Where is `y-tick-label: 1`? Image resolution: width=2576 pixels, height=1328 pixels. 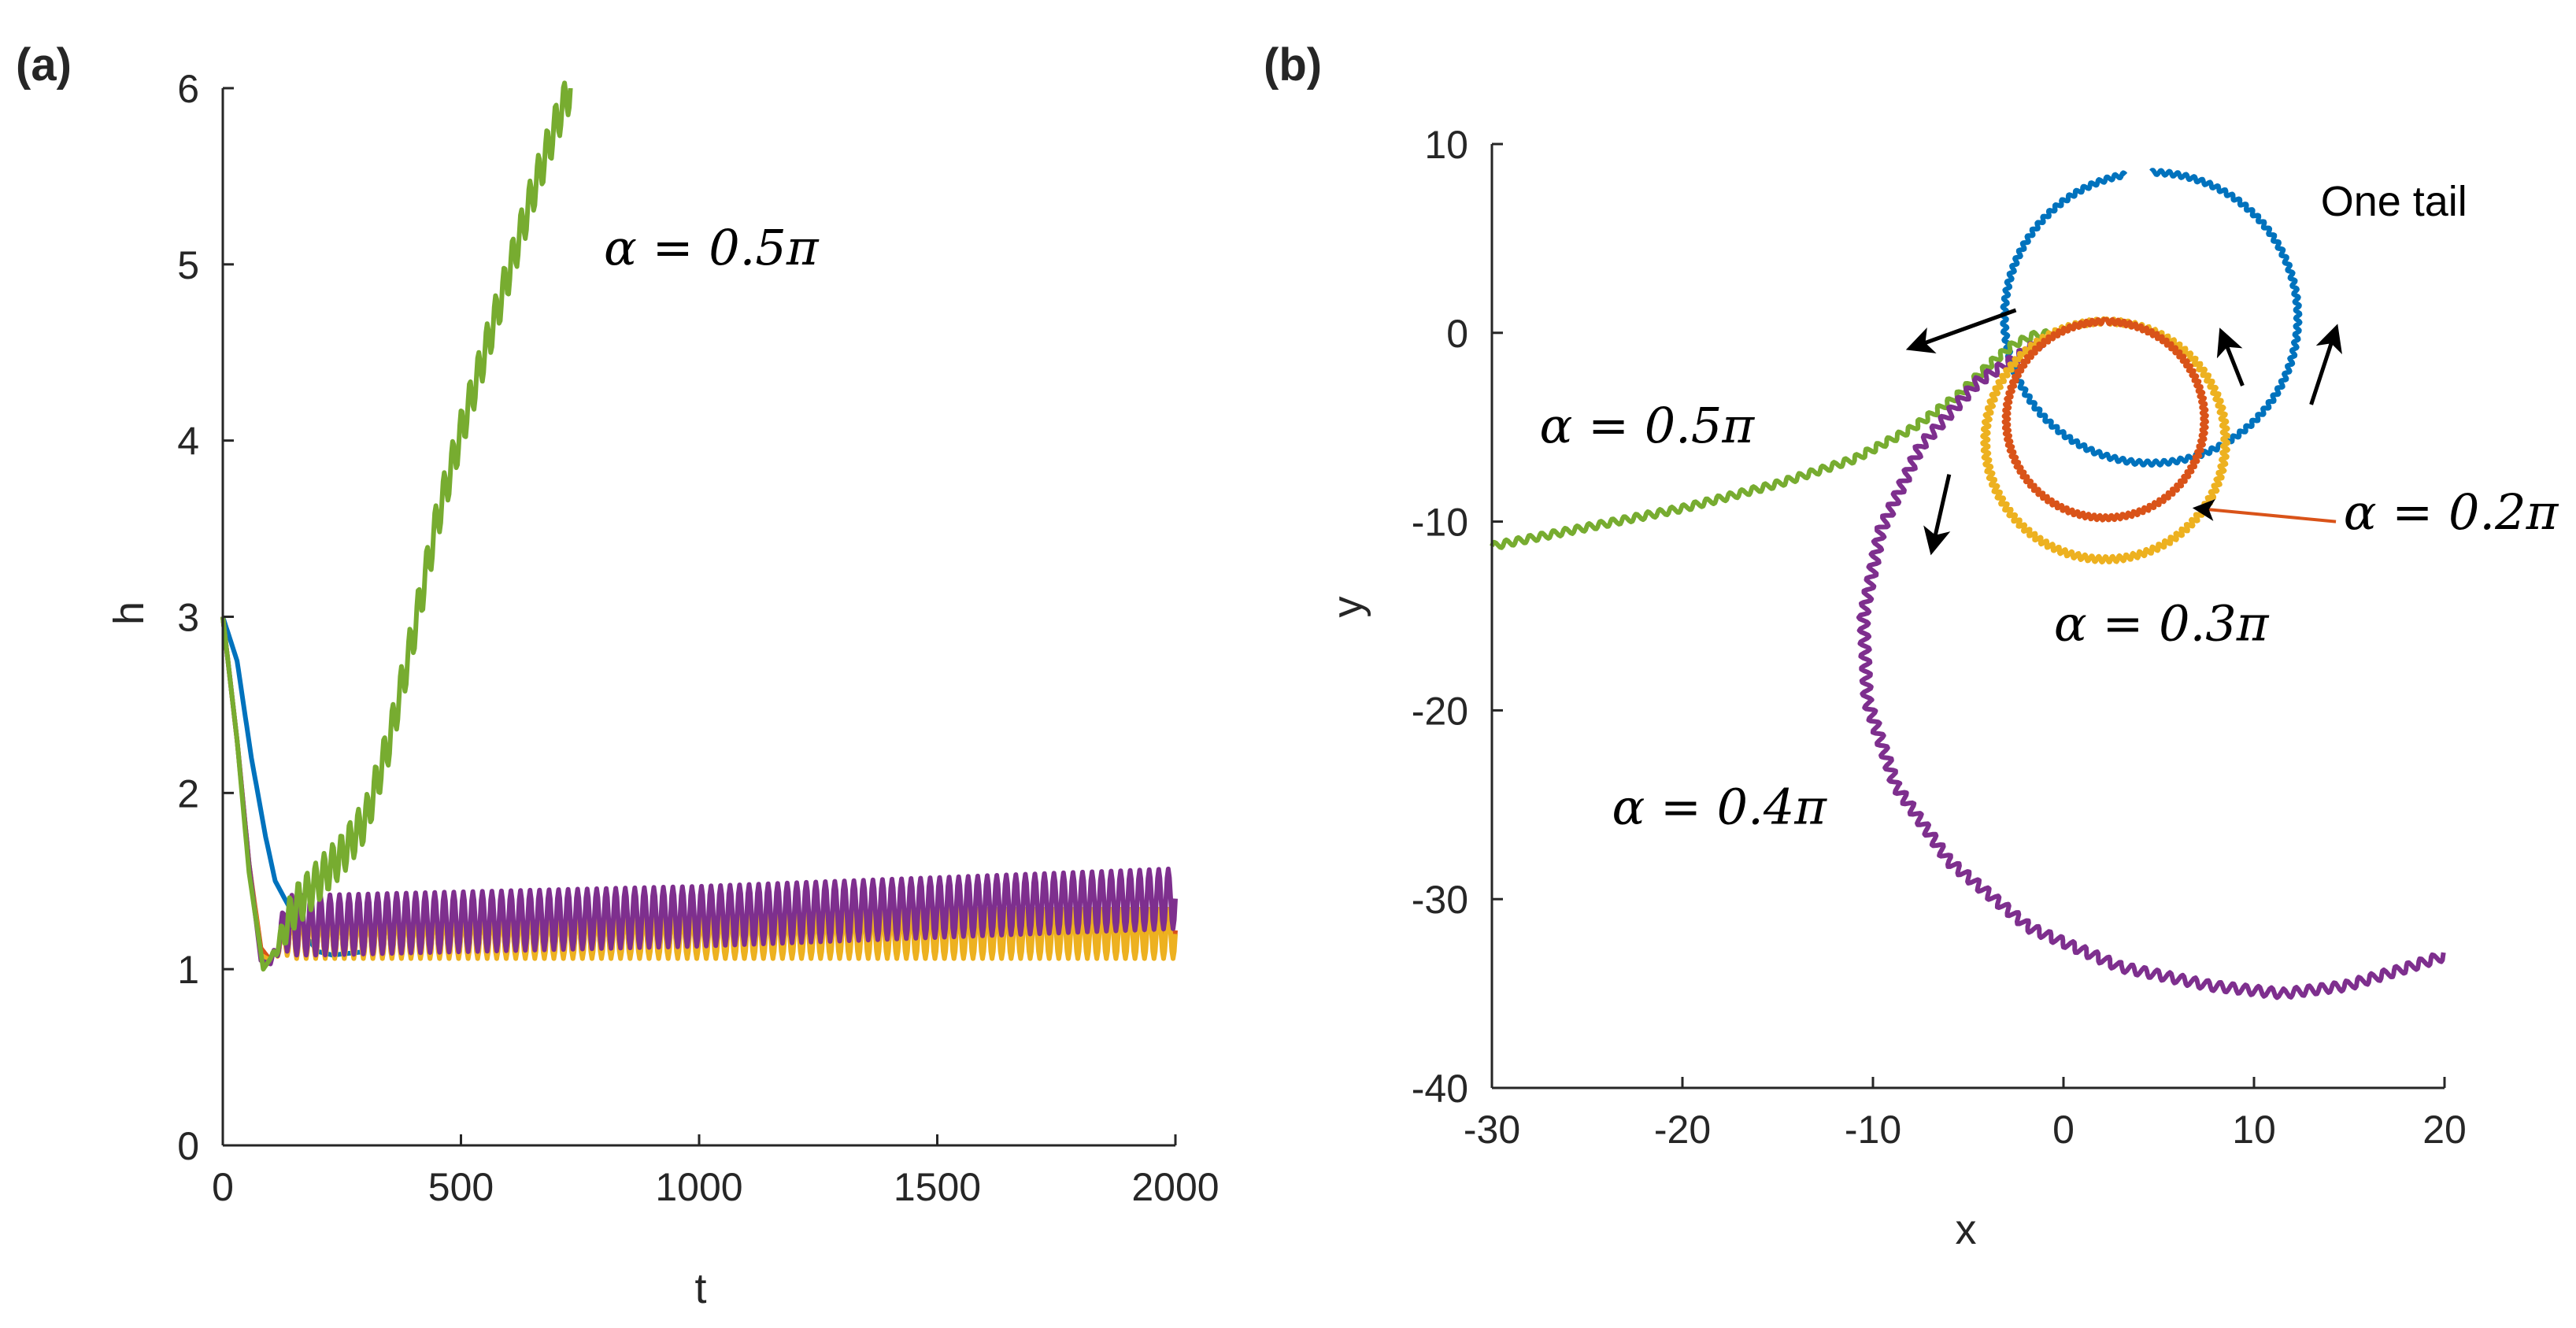 y-tick-label: 1 is located at coordinates (188, 970).